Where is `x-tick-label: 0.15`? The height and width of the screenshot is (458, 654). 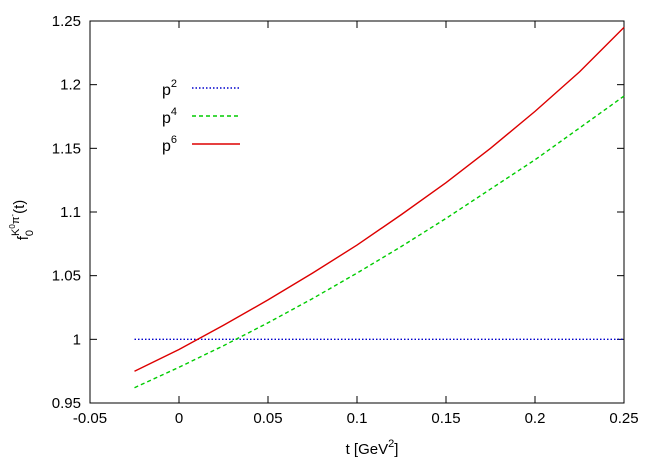 x-tick-label: 0.15 is located at coordinates (445, 418).